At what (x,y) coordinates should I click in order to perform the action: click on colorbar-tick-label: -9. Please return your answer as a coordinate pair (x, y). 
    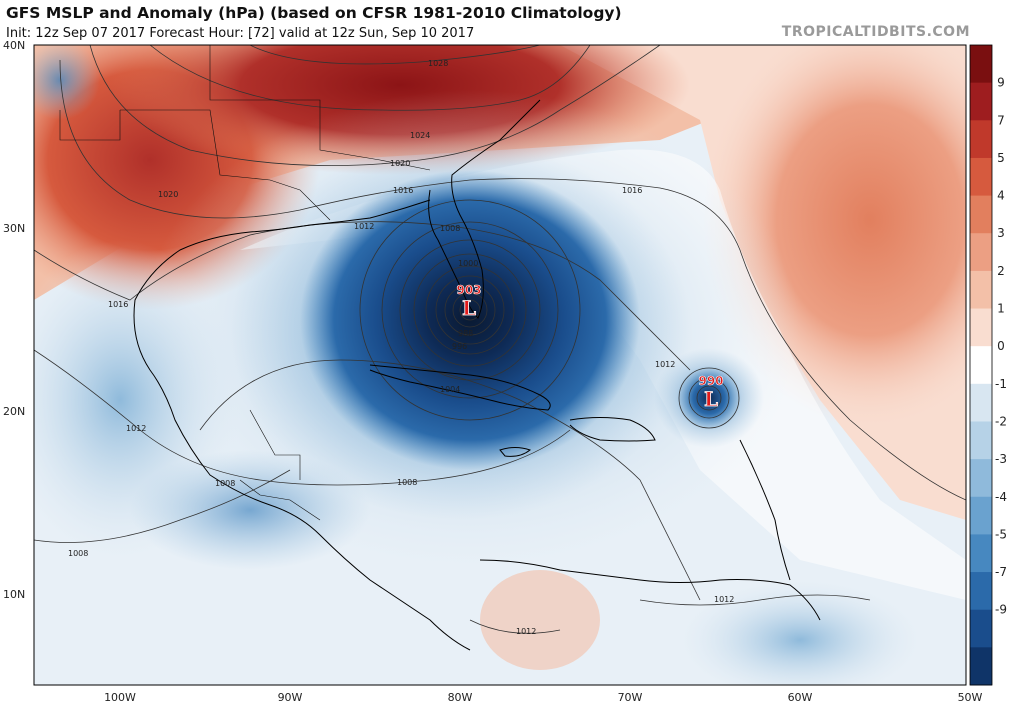
    Looking at the image, I should click on (1001, 610).